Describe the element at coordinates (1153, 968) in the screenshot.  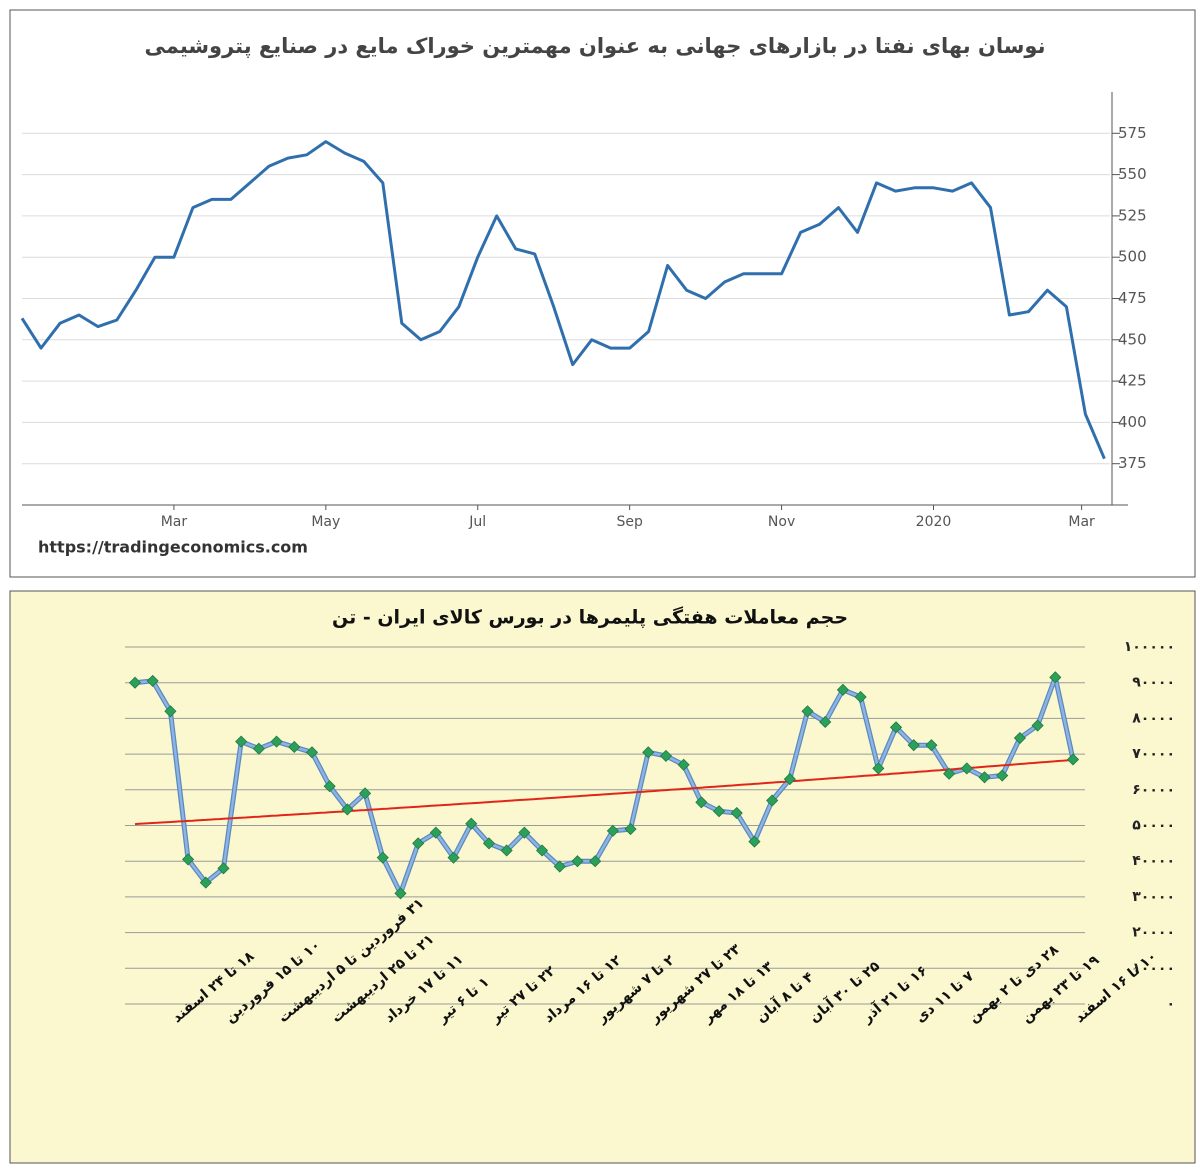
I see `y-tick-label: ۱۰۰۰۰` at that location.